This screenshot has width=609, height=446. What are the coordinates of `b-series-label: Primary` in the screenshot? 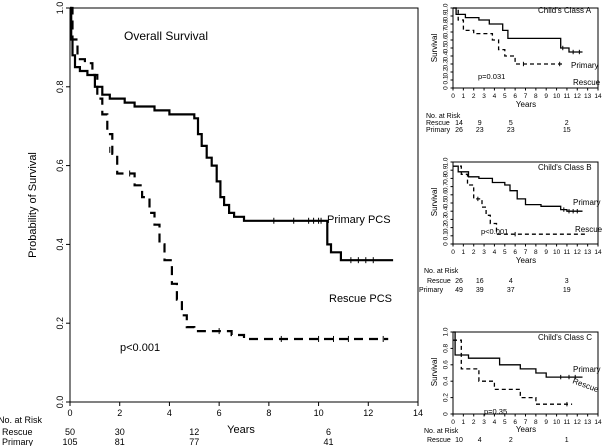 It's located at (587, 202).